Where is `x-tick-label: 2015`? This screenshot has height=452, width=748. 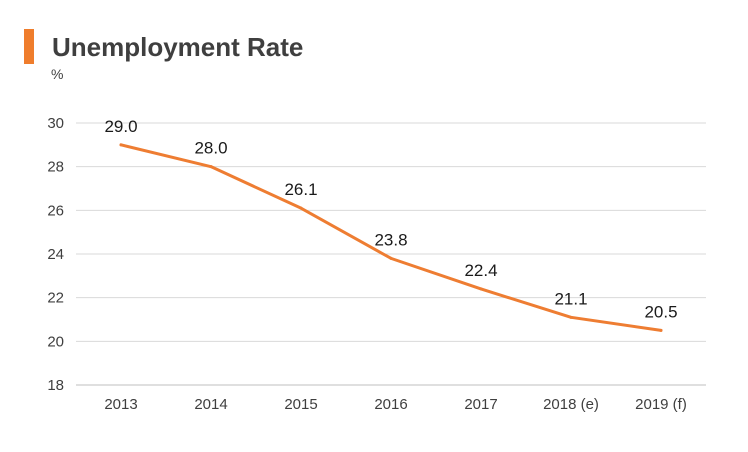
x-tick-label: 2015 is located at coordinates (300, 404).